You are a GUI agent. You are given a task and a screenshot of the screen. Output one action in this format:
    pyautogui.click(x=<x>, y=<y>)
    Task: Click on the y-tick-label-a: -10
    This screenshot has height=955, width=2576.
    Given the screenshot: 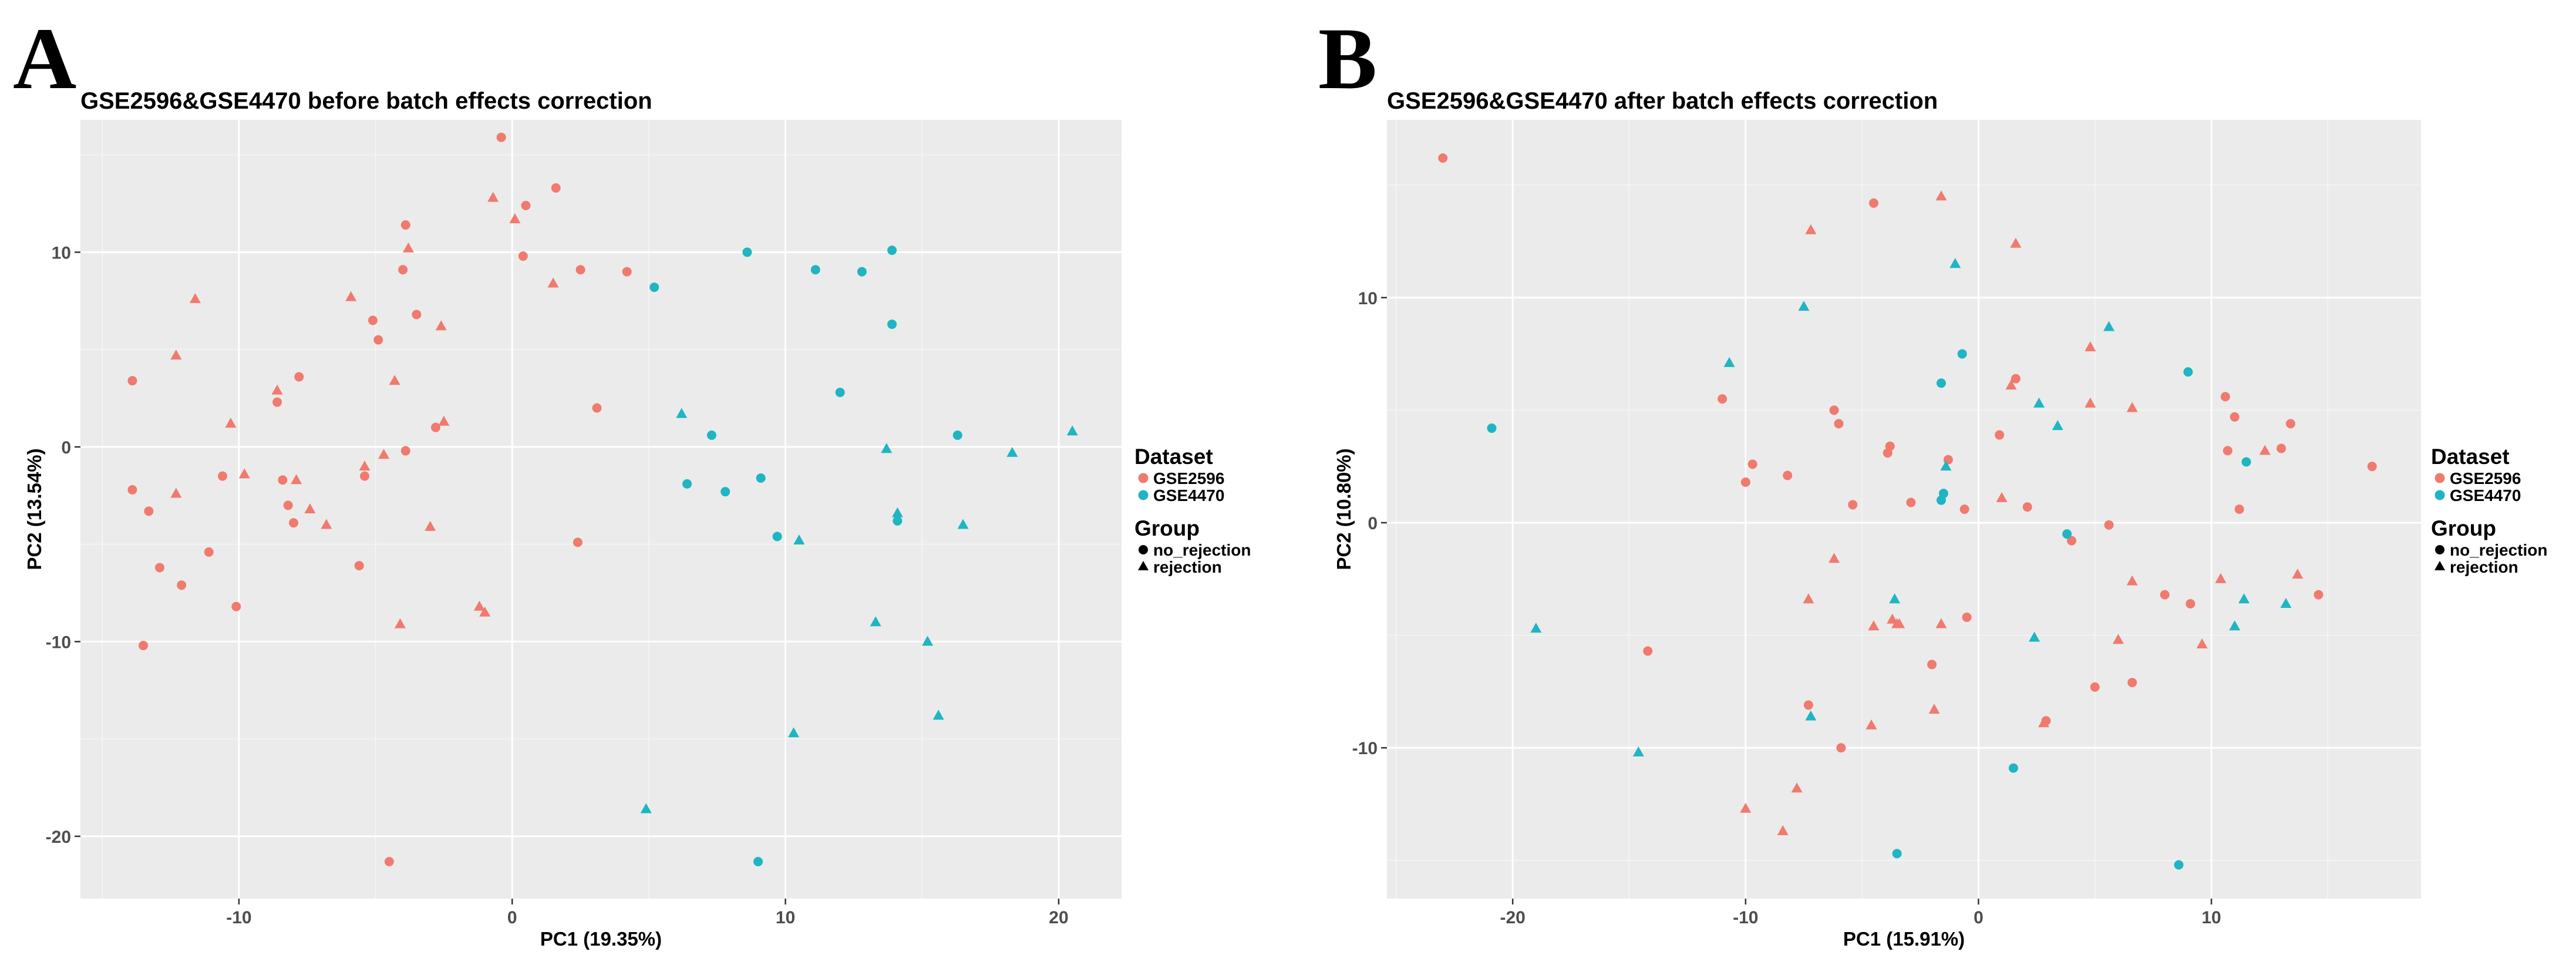 What is the action you would take?
    pyautogui.click(x=58, y=643)
    